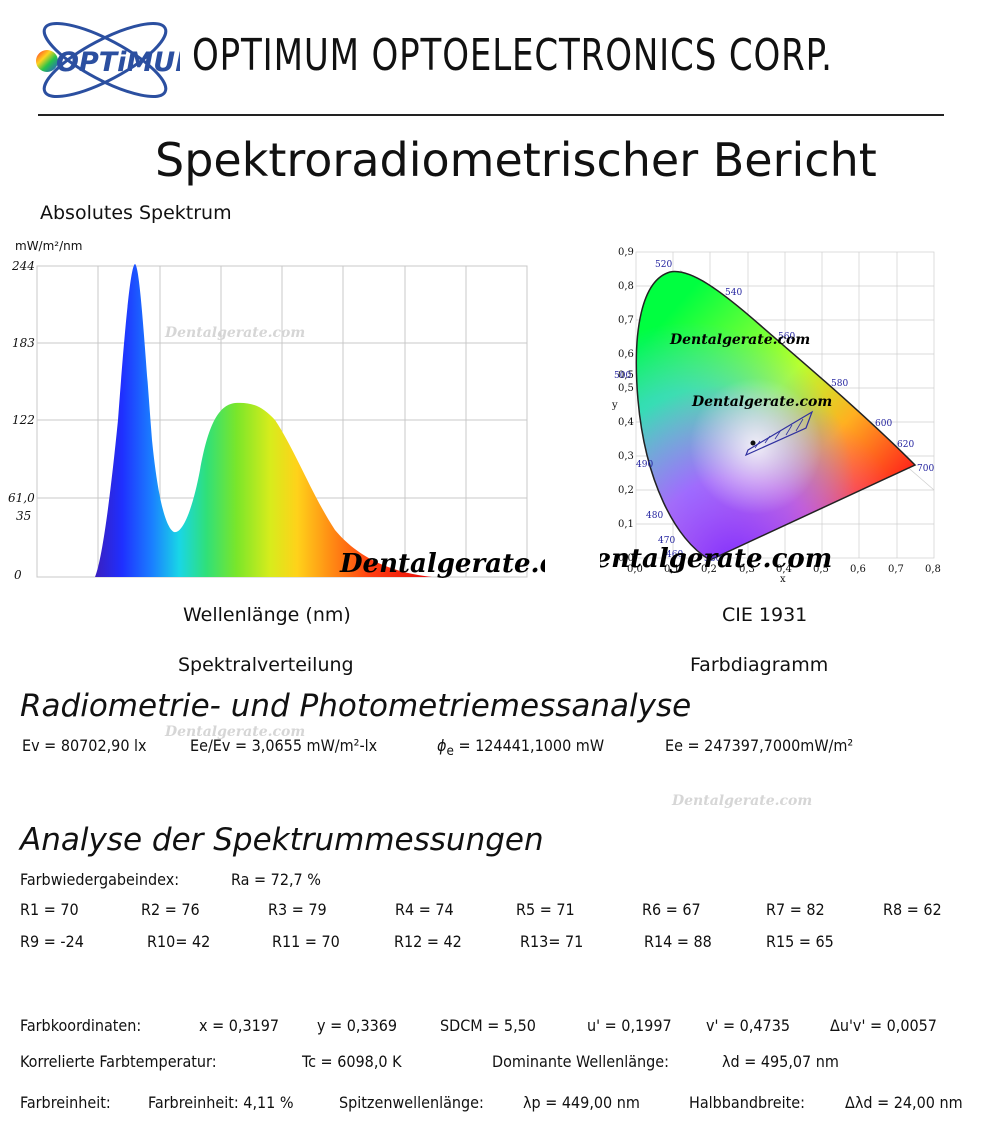  What do you see at coordinates (284, 745) in the screenshot?
I see `ee-ev-value: Ee/Ev = 3,0655 mW/m²-lx` at bounding box center [284, 745].